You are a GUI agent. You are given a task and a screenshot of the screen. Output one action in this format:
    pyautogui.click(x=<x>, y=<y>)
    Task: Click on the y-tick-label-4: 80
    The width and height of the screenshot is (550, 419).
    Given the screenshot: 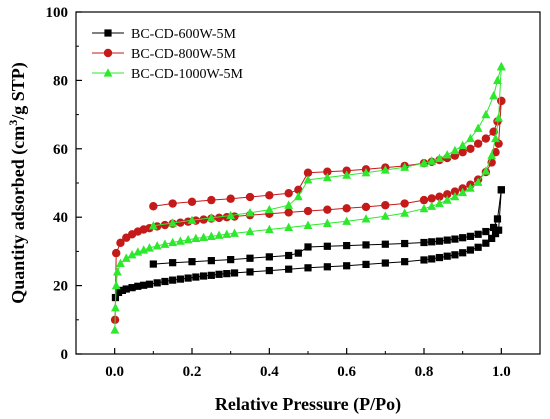 What is the action you would take?
    pyautogui.click(x=60, y=81)
    